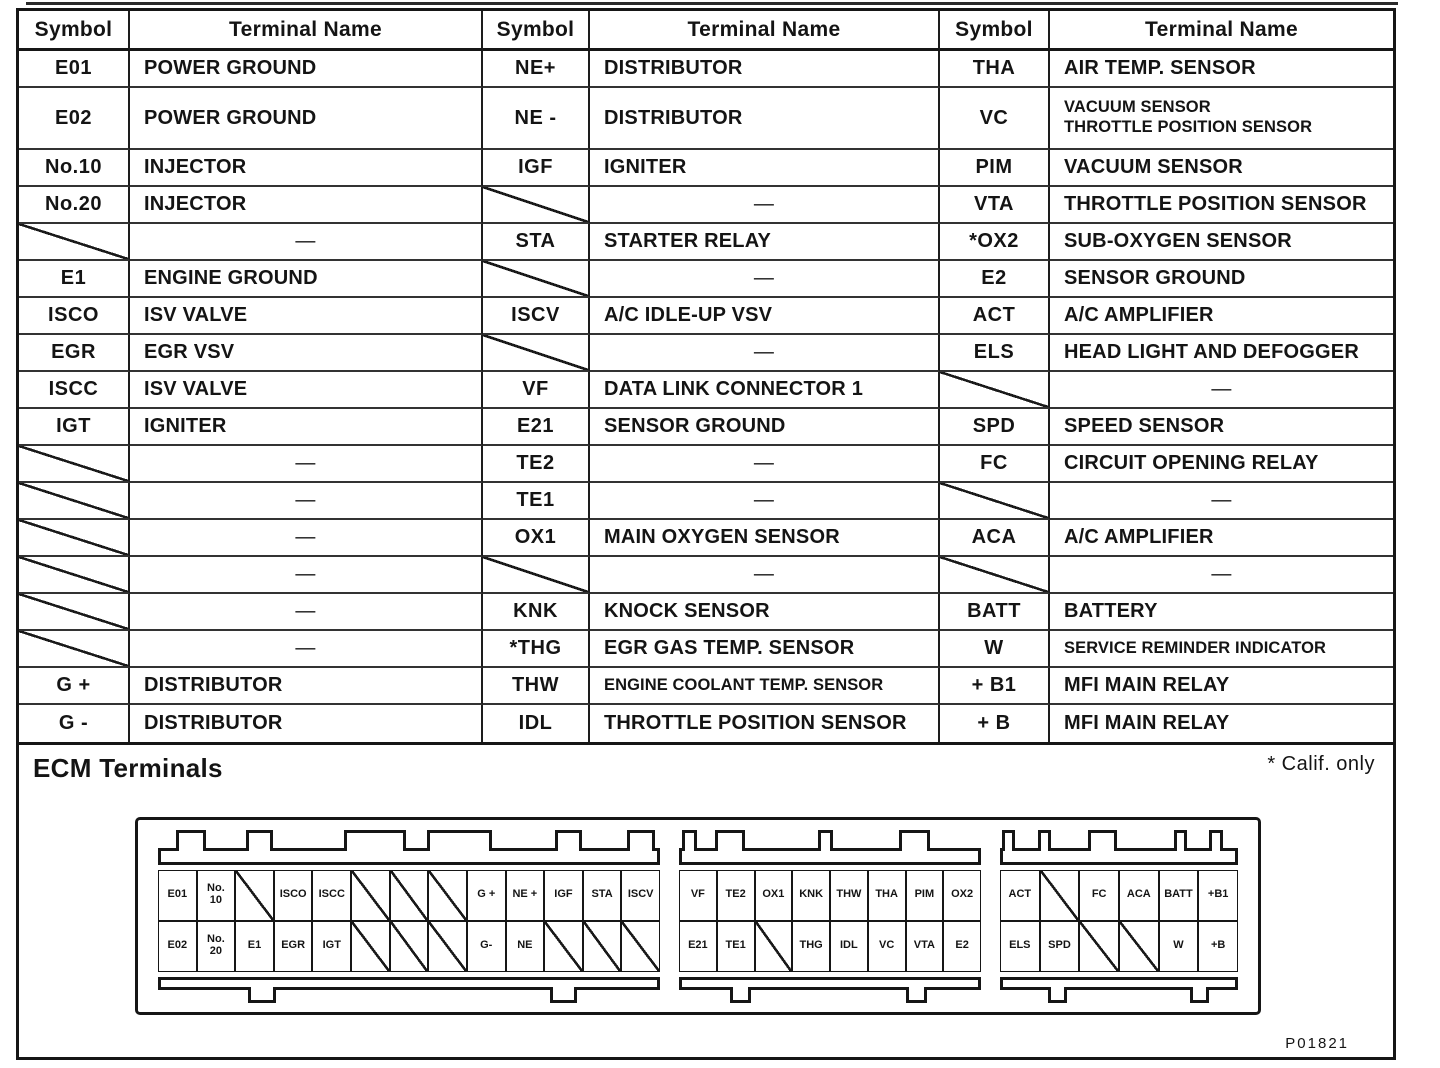  Describe the element at coordinates (1221, 353) in the screenshot. I see `terminal-name-cell: HEAD LIGHT AND DEFOGGER` at that location.